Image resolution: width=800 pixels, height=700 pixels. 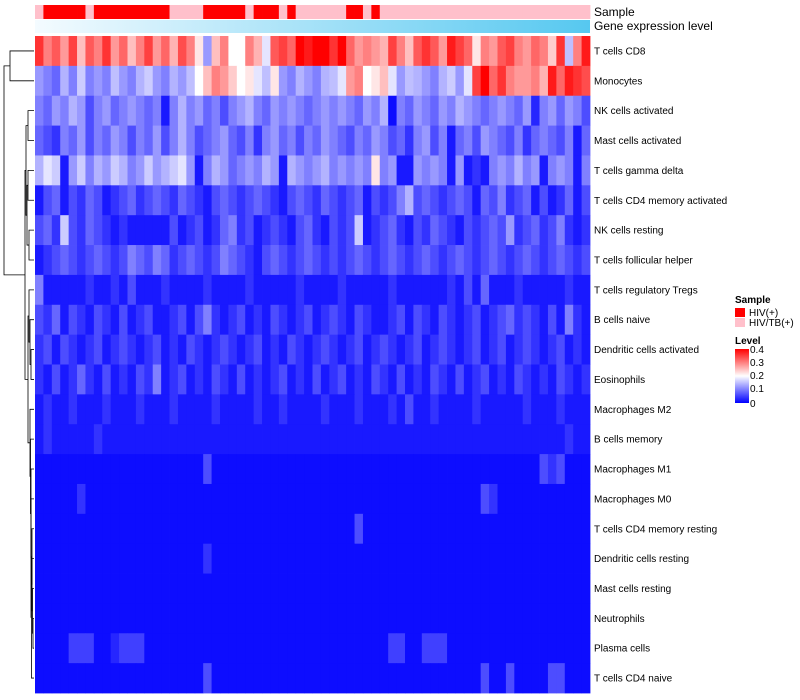 I want to click on dendrogram-branch, so click(x=26, y=274).